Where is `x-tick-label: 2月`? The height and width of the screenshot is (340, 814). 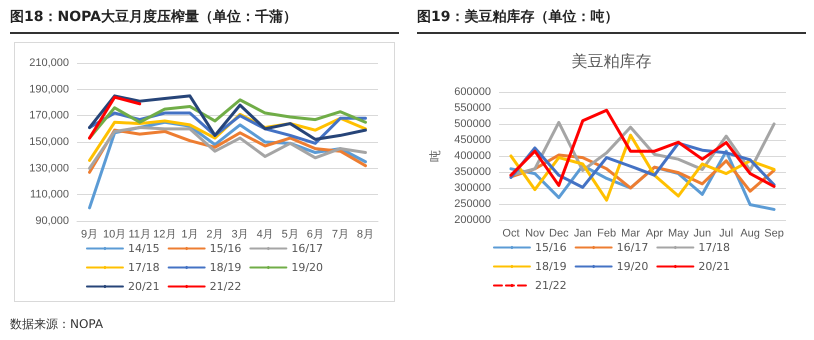
x-tick-label: 2月 is located at coordinates (215, 234).